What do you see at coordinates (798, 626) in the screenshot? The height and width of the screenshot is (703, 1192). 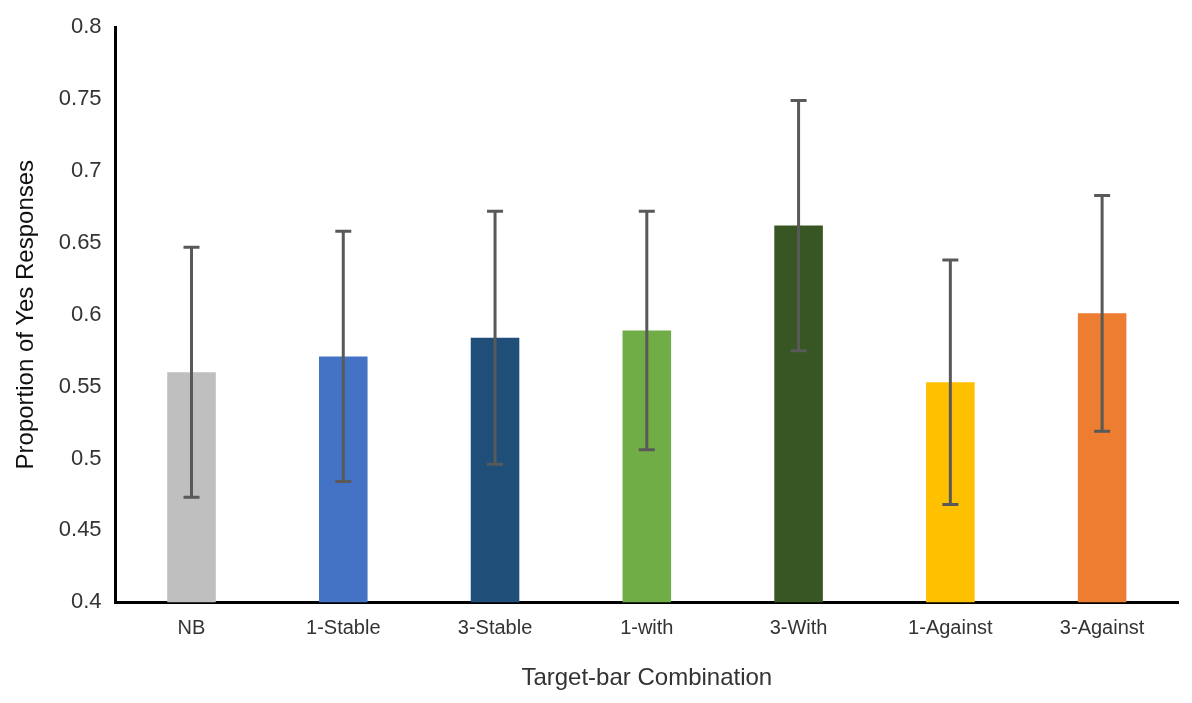 I see `x-tick-label: 3-With` at bounding box center [798, 626].